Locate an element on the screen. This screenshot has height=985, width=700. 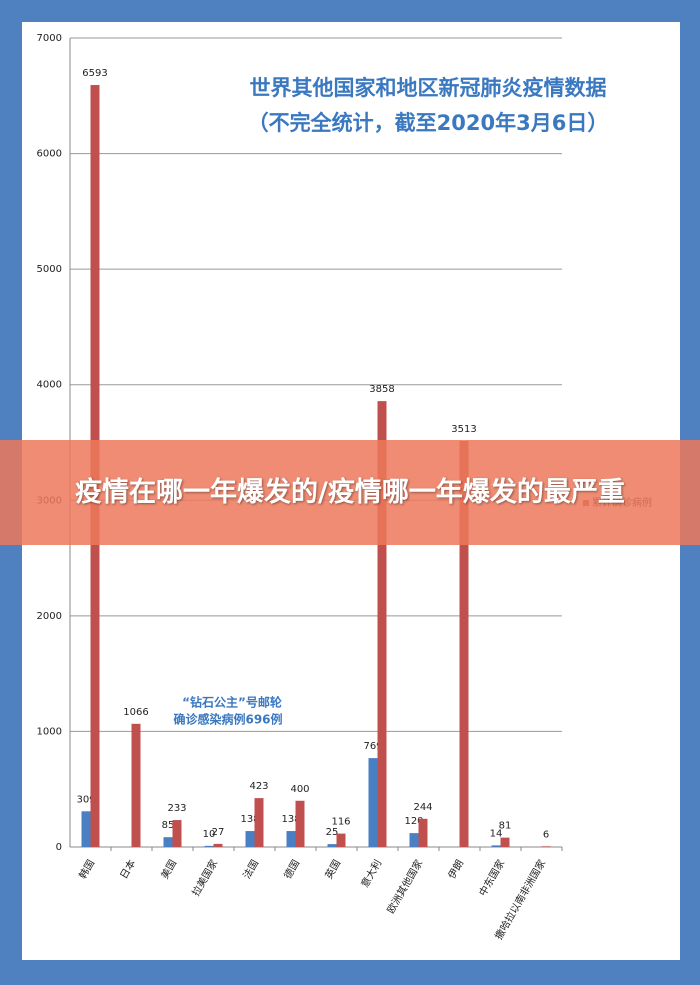
data-label: 6593 is located at coordinates (94, 73).